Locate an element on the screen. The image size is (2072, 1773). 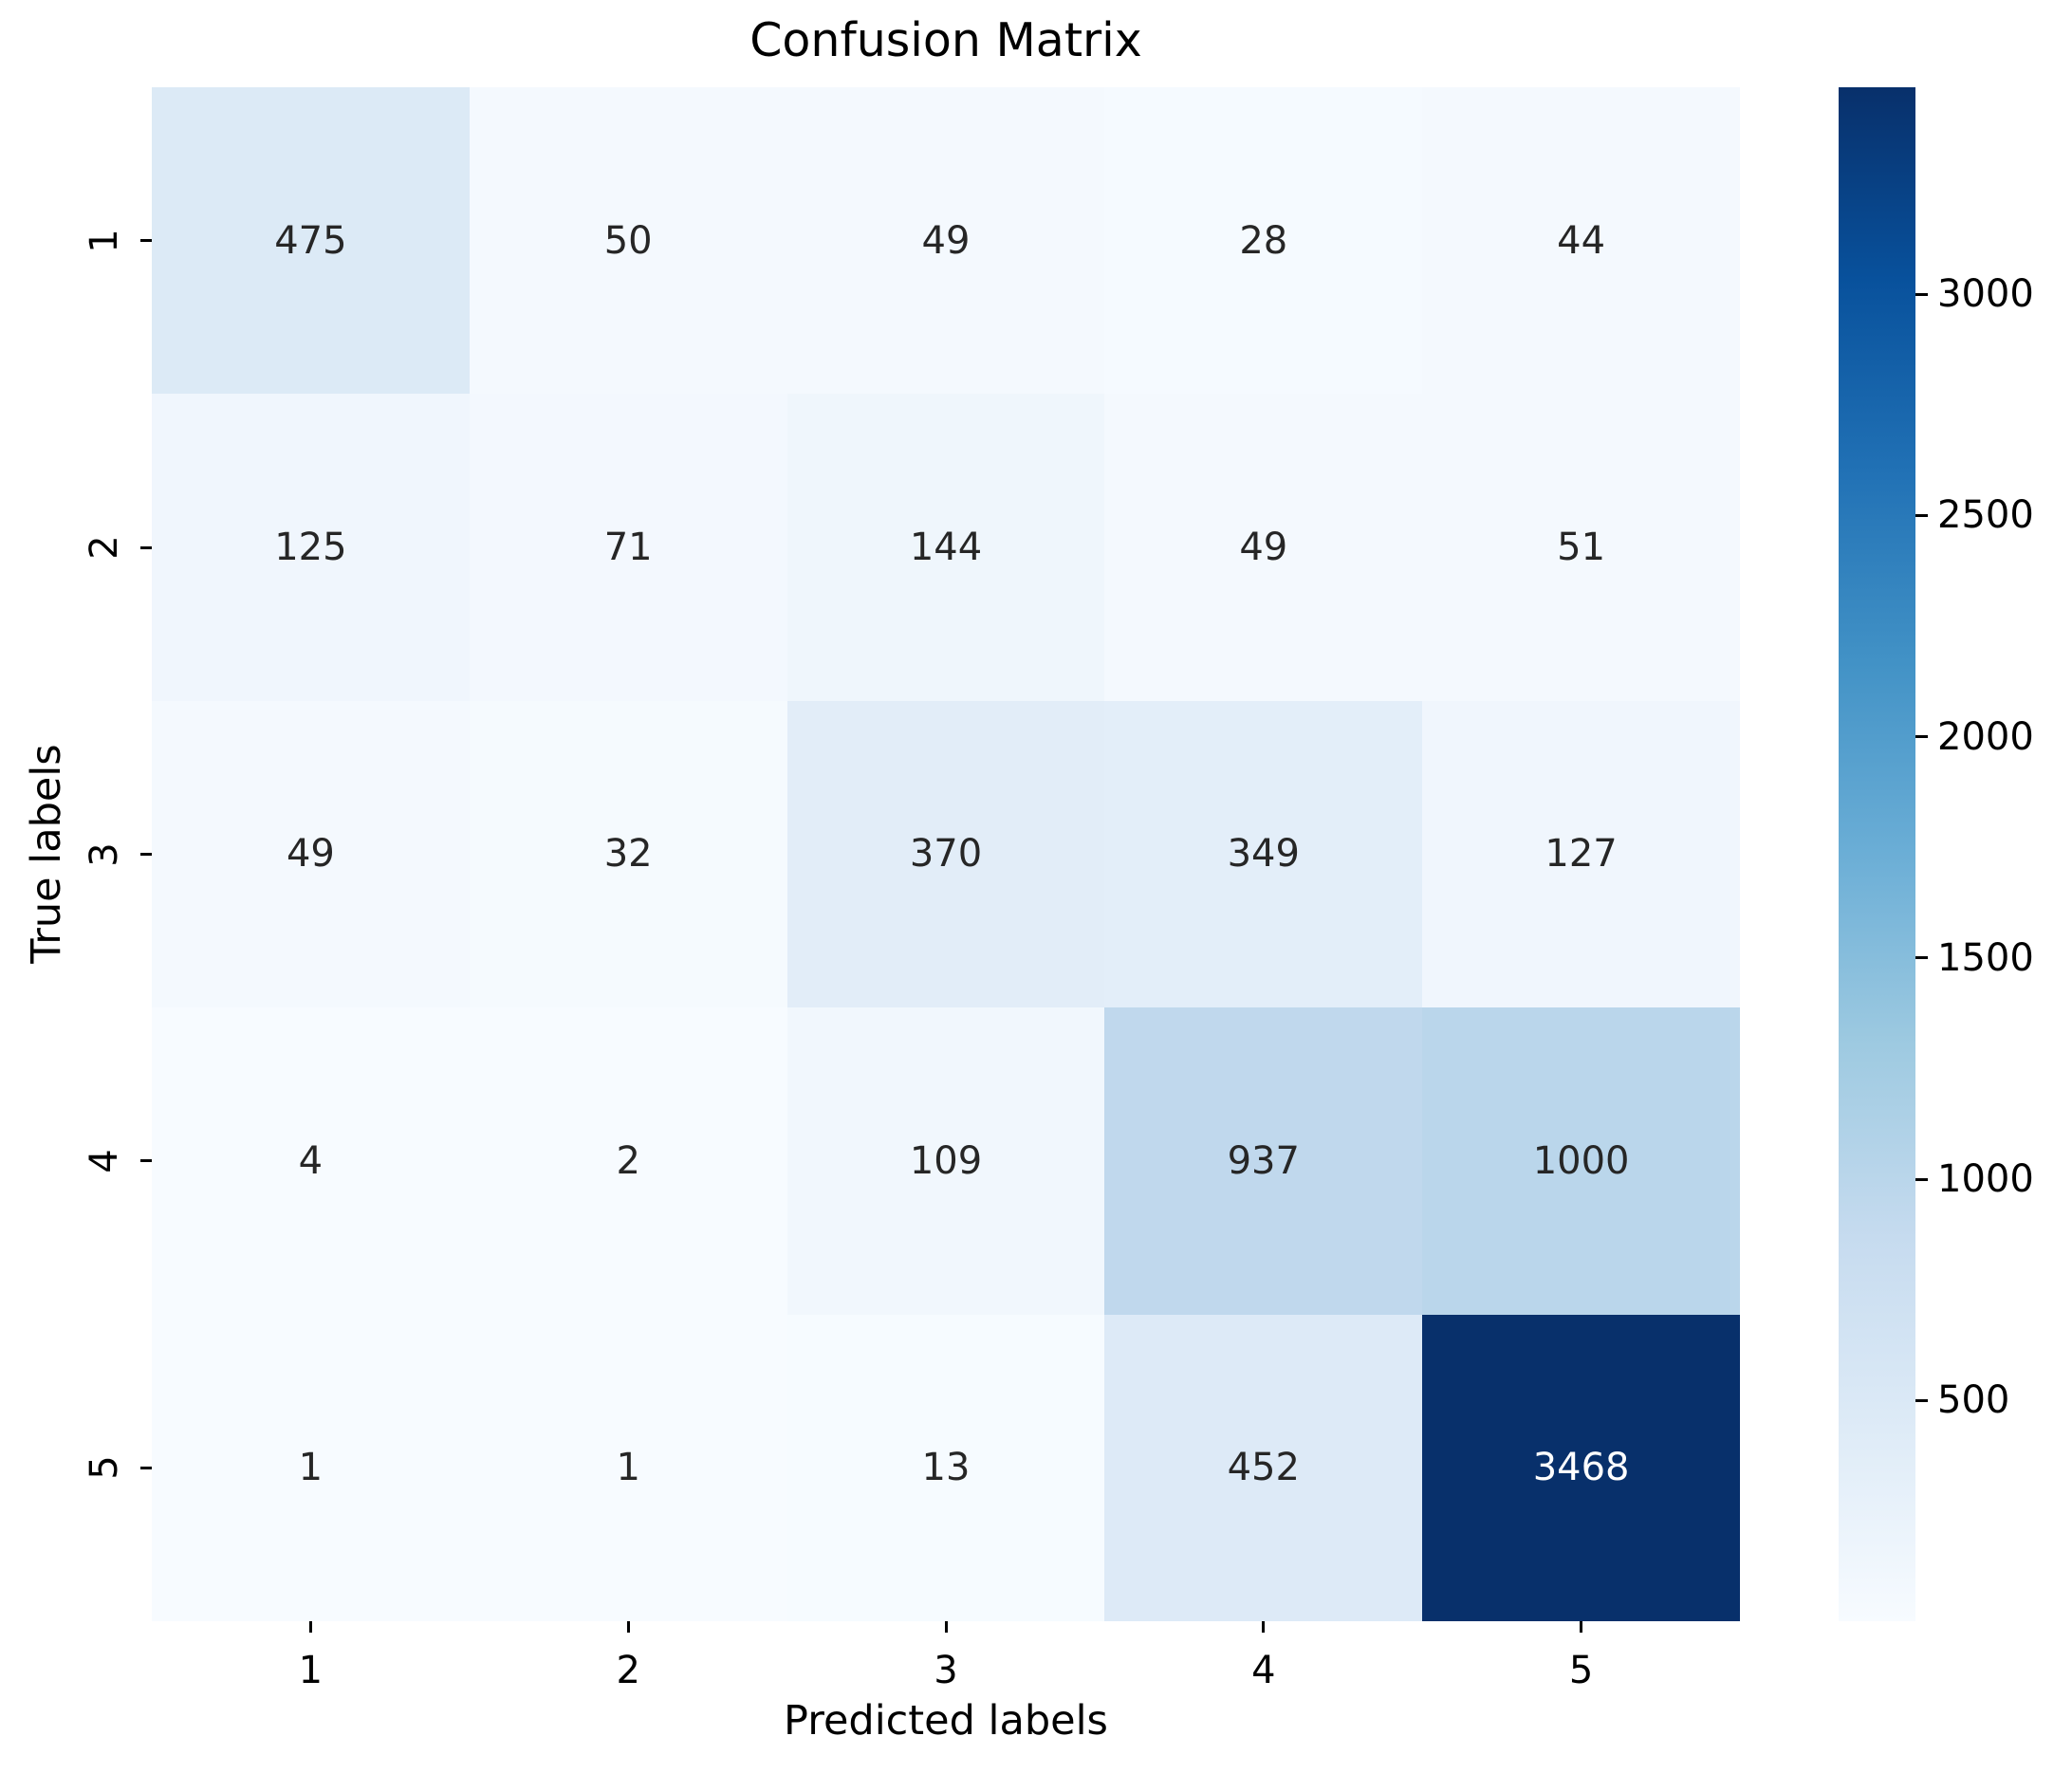
colorbar-tick-label-1500: 1500 is located at coordinates (1985, 958).